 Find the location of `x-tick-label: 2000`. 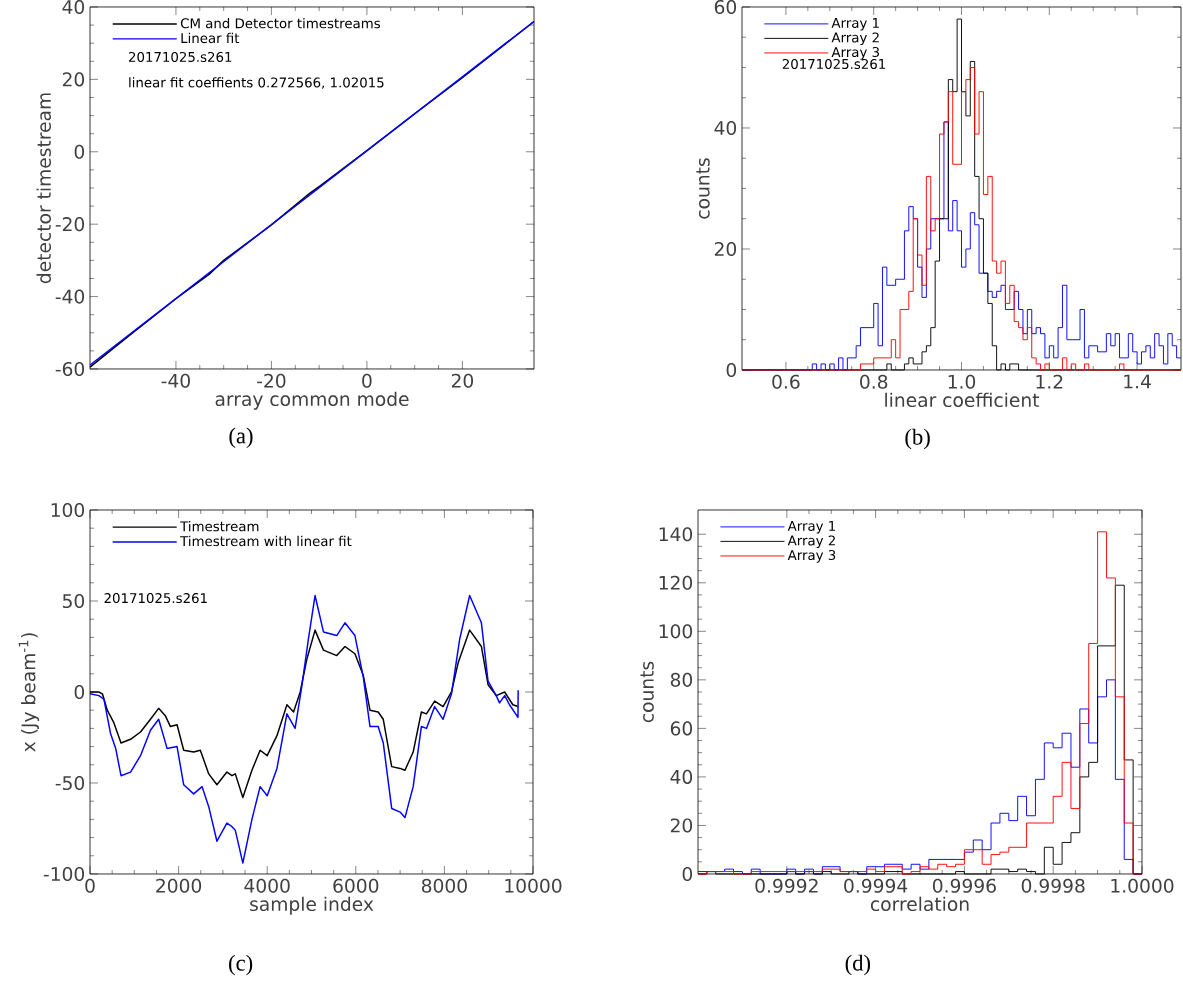

x-tick-label: 2000 is located at coordinates (179, 885).